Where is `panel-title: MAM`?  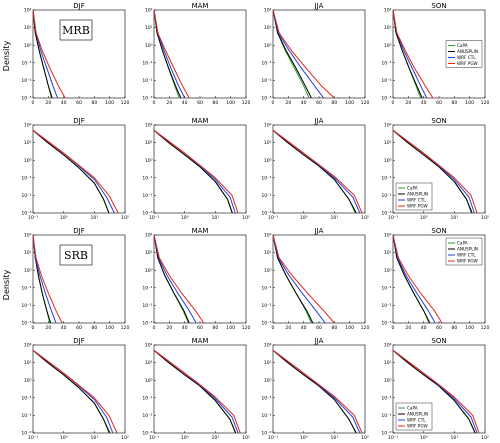
panel-title: MAM is located at coordinates (200, 341).